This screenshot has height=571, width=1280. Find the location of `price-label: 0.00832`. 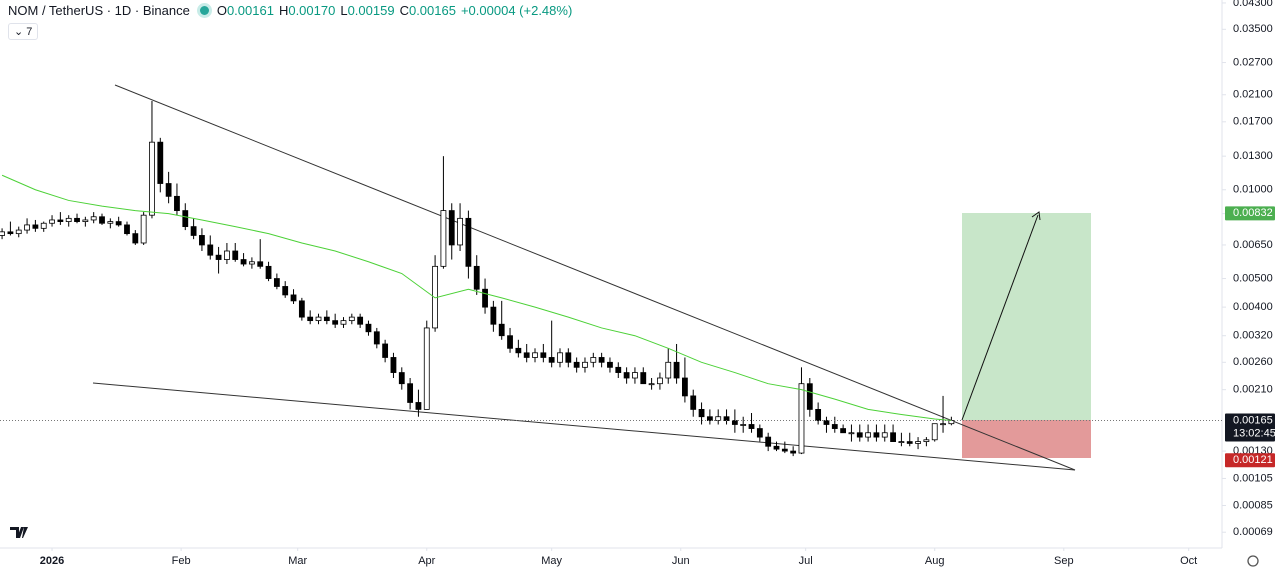

price-label: 0.00832 is located at coordinates (1253, 213).